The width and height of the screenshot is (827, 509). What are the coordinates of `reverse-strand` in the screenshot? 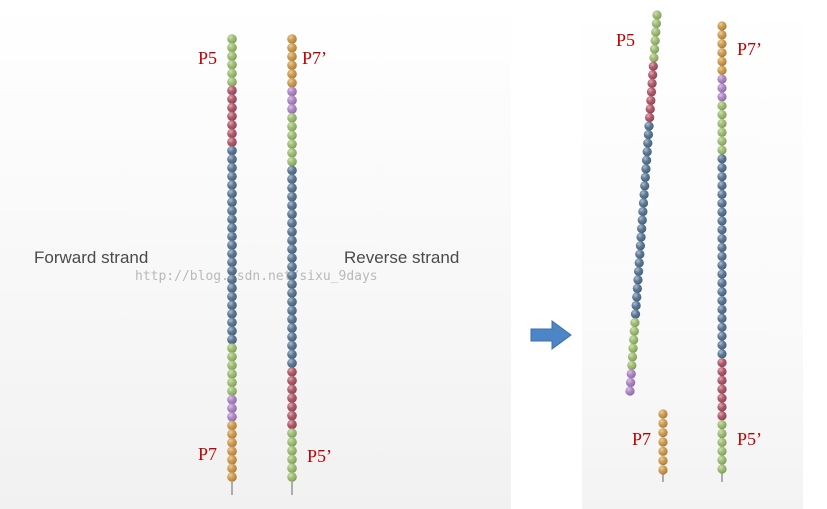 It's located at (292, 264).